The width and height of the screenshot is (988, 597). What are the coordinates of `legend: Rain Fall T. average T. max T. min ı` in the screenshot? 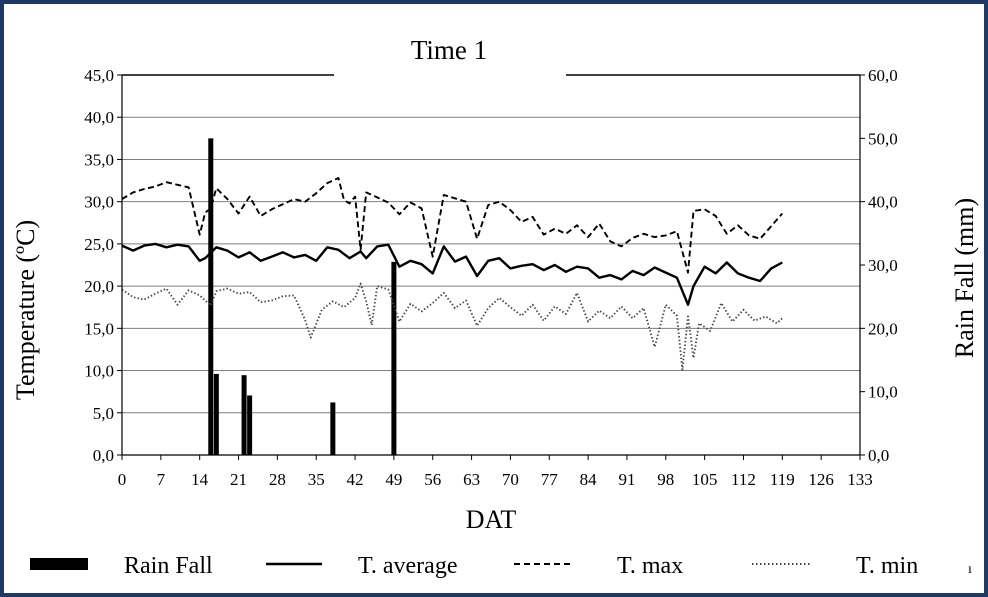 It's located at (501, 566).